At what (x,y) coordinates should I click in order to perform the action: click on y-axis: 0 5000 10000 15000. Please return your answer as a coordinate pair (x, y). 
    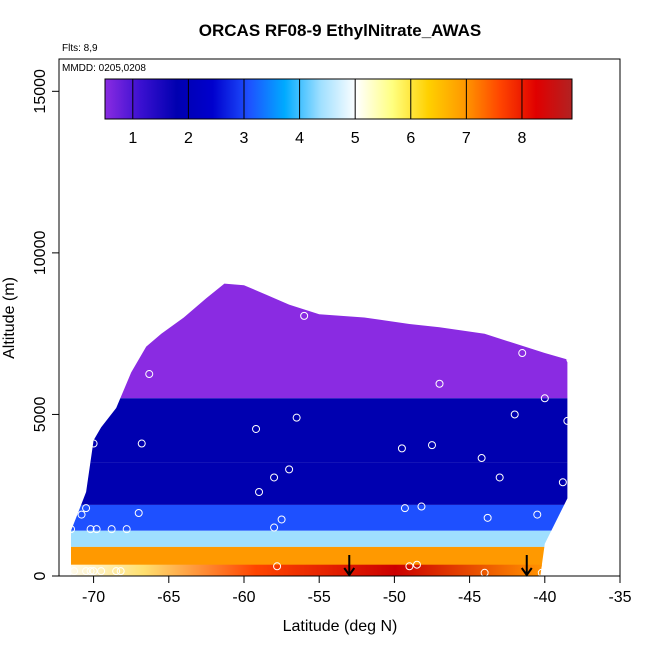
    Looking at the image, I should click on (45, 324).